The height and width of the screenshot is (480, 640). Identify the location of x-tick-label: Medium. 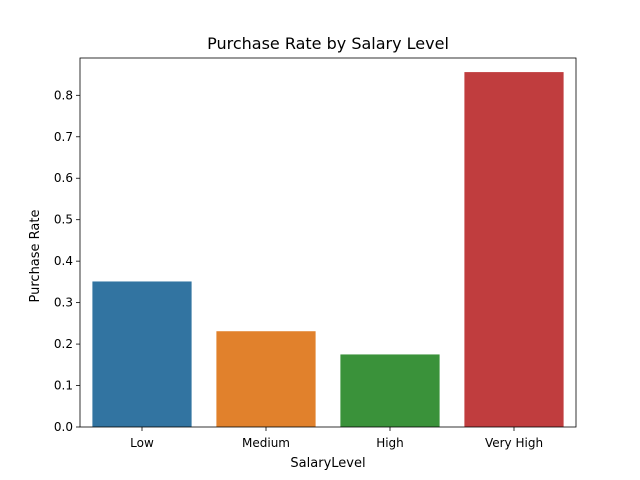
(266, 443).